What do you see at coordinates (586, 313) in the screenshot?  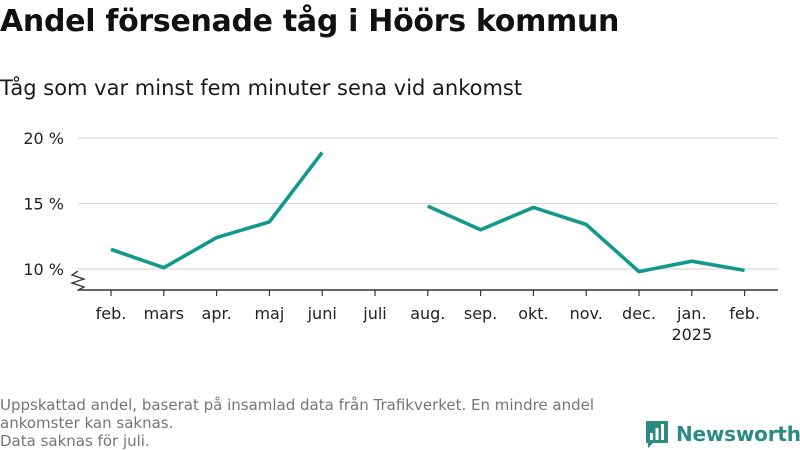 I see `x-tick-label: nov.` at bounding box center [586, 313].